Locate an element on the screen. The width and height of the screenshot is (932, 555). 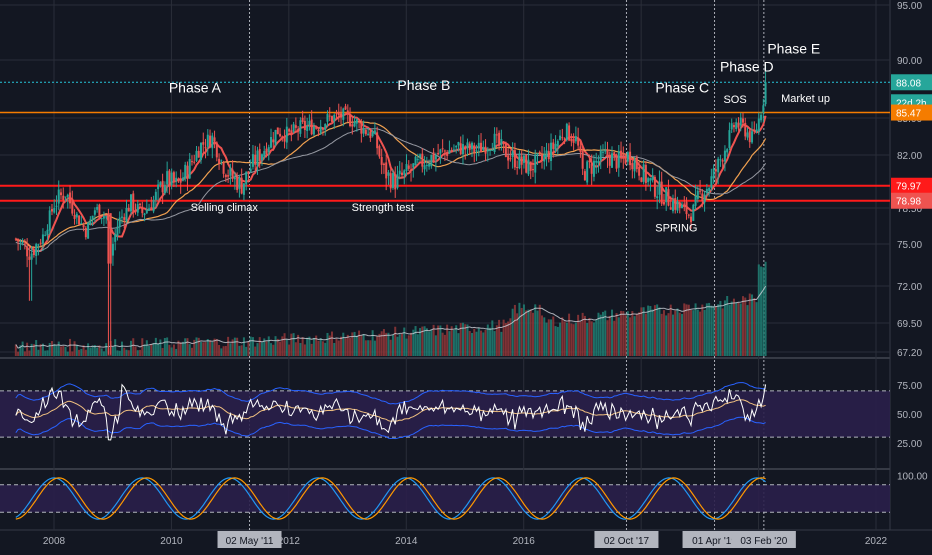
rsi-bb-lower is located at coordinates (390, 428).